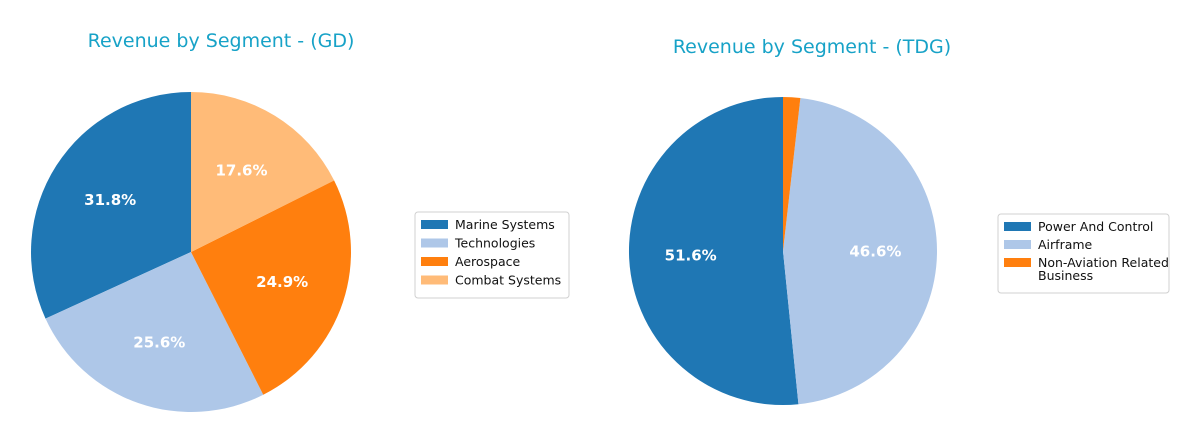 The width and height of the screenshot is (1200, 443). I want to click on tdg-chart-title: Revenue by Segment - (TDG), so click(812, 47).